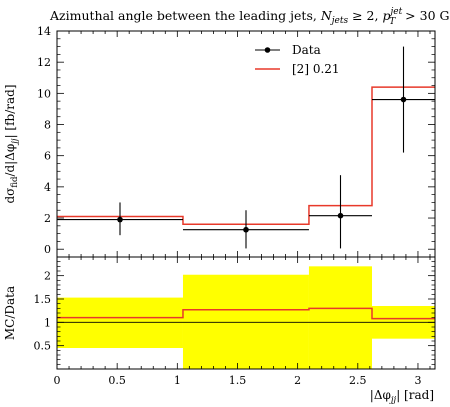  What do you see at coordinates (306, 50) in the screenshot?
I see `legend-data-label: Data` at bounding box center [306, 50].